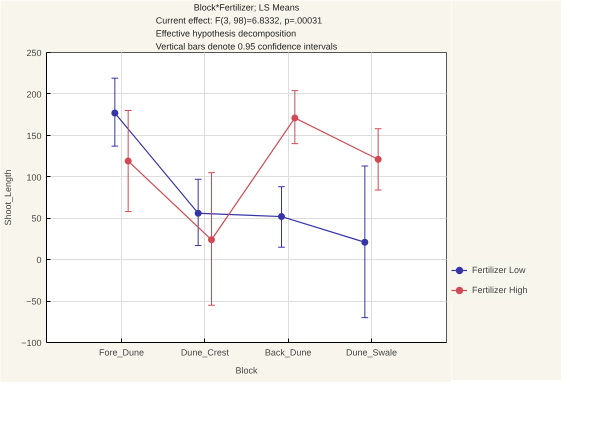  Describe the element at coordinates (246, 371) in the screenshot. I see `x-axis-title: Block` at that location.